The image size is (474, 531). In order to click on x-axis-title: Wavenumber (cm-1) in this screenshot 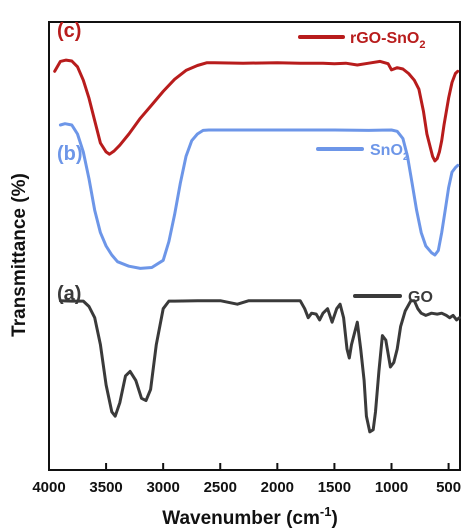, I will do `click(250, 516)`.